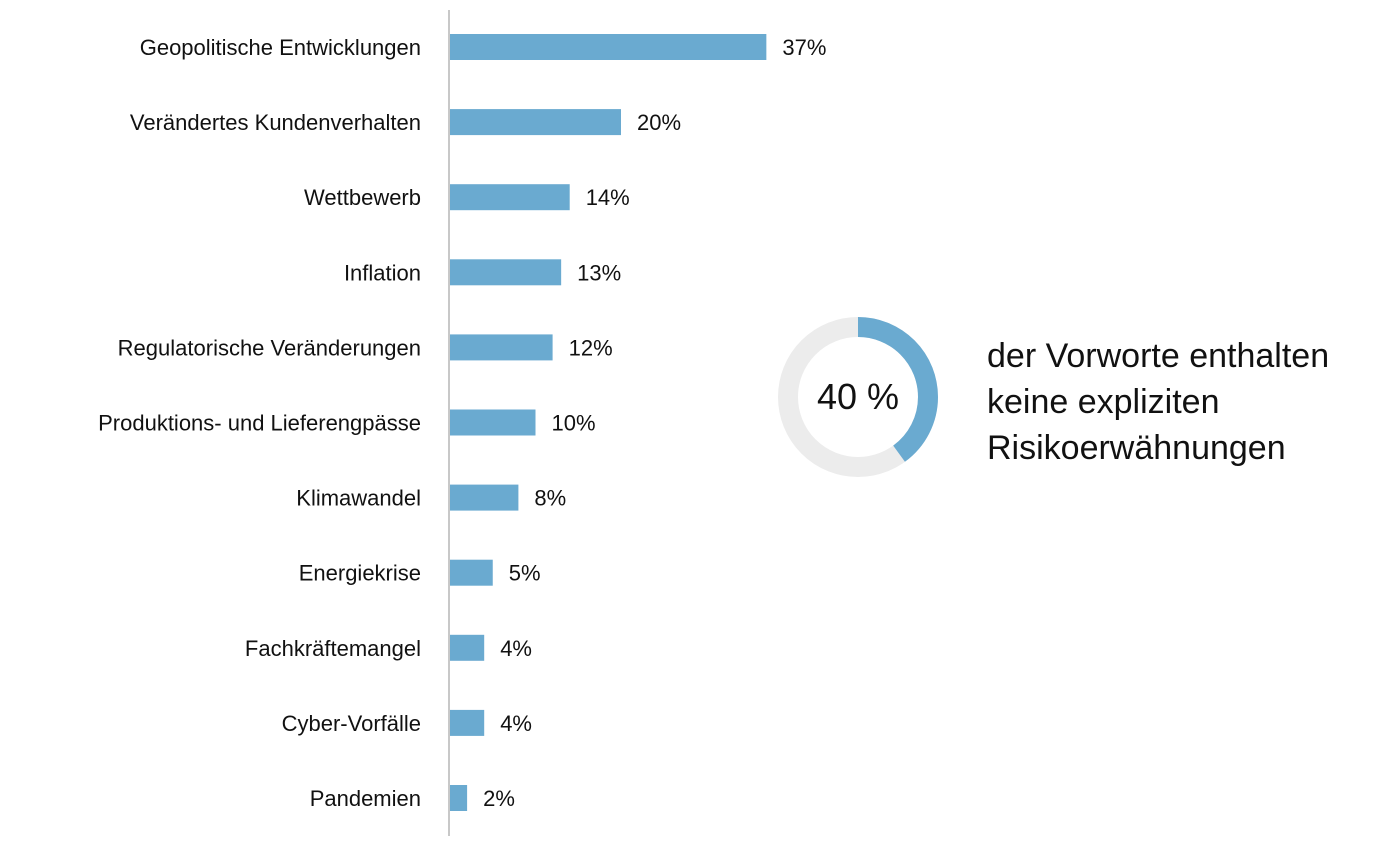 This screenshot has height=846, width=1400. Describe the element at coordinates (382, 272) in the screenshot. I see `category-label: Inflation` at that location.